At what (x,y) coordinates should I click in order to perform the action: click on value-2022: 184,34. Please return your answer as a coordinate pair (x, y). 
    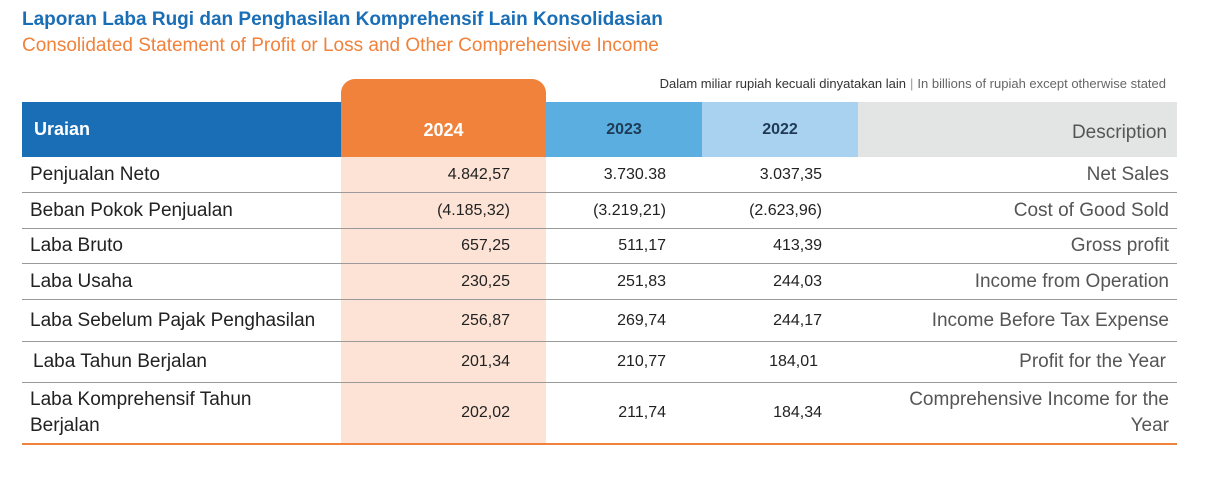
    Looking at the image, I should click on (797, 412).